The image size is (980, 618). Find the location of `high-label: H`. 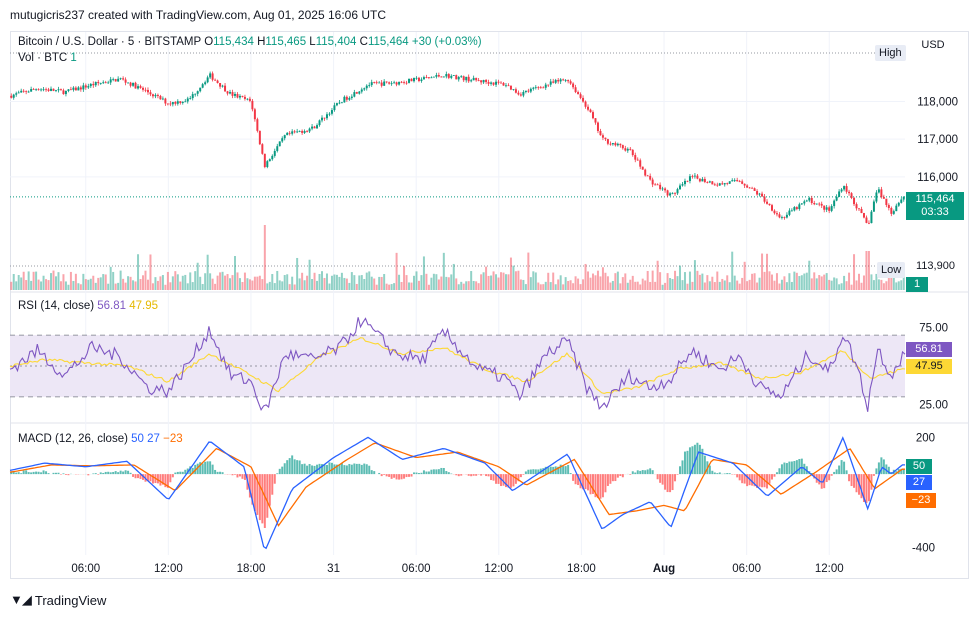

high-label: H is located at coordinates (261, 42).